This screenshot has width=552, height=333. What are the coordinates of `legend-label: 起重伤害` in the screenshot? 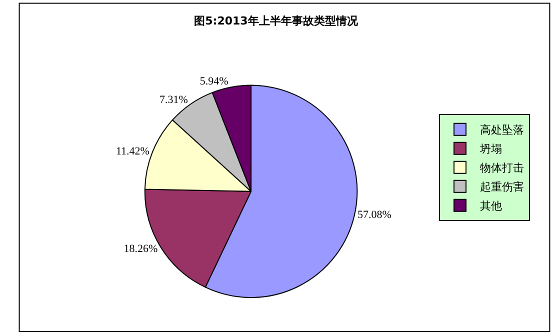 It's located at (502, 187).